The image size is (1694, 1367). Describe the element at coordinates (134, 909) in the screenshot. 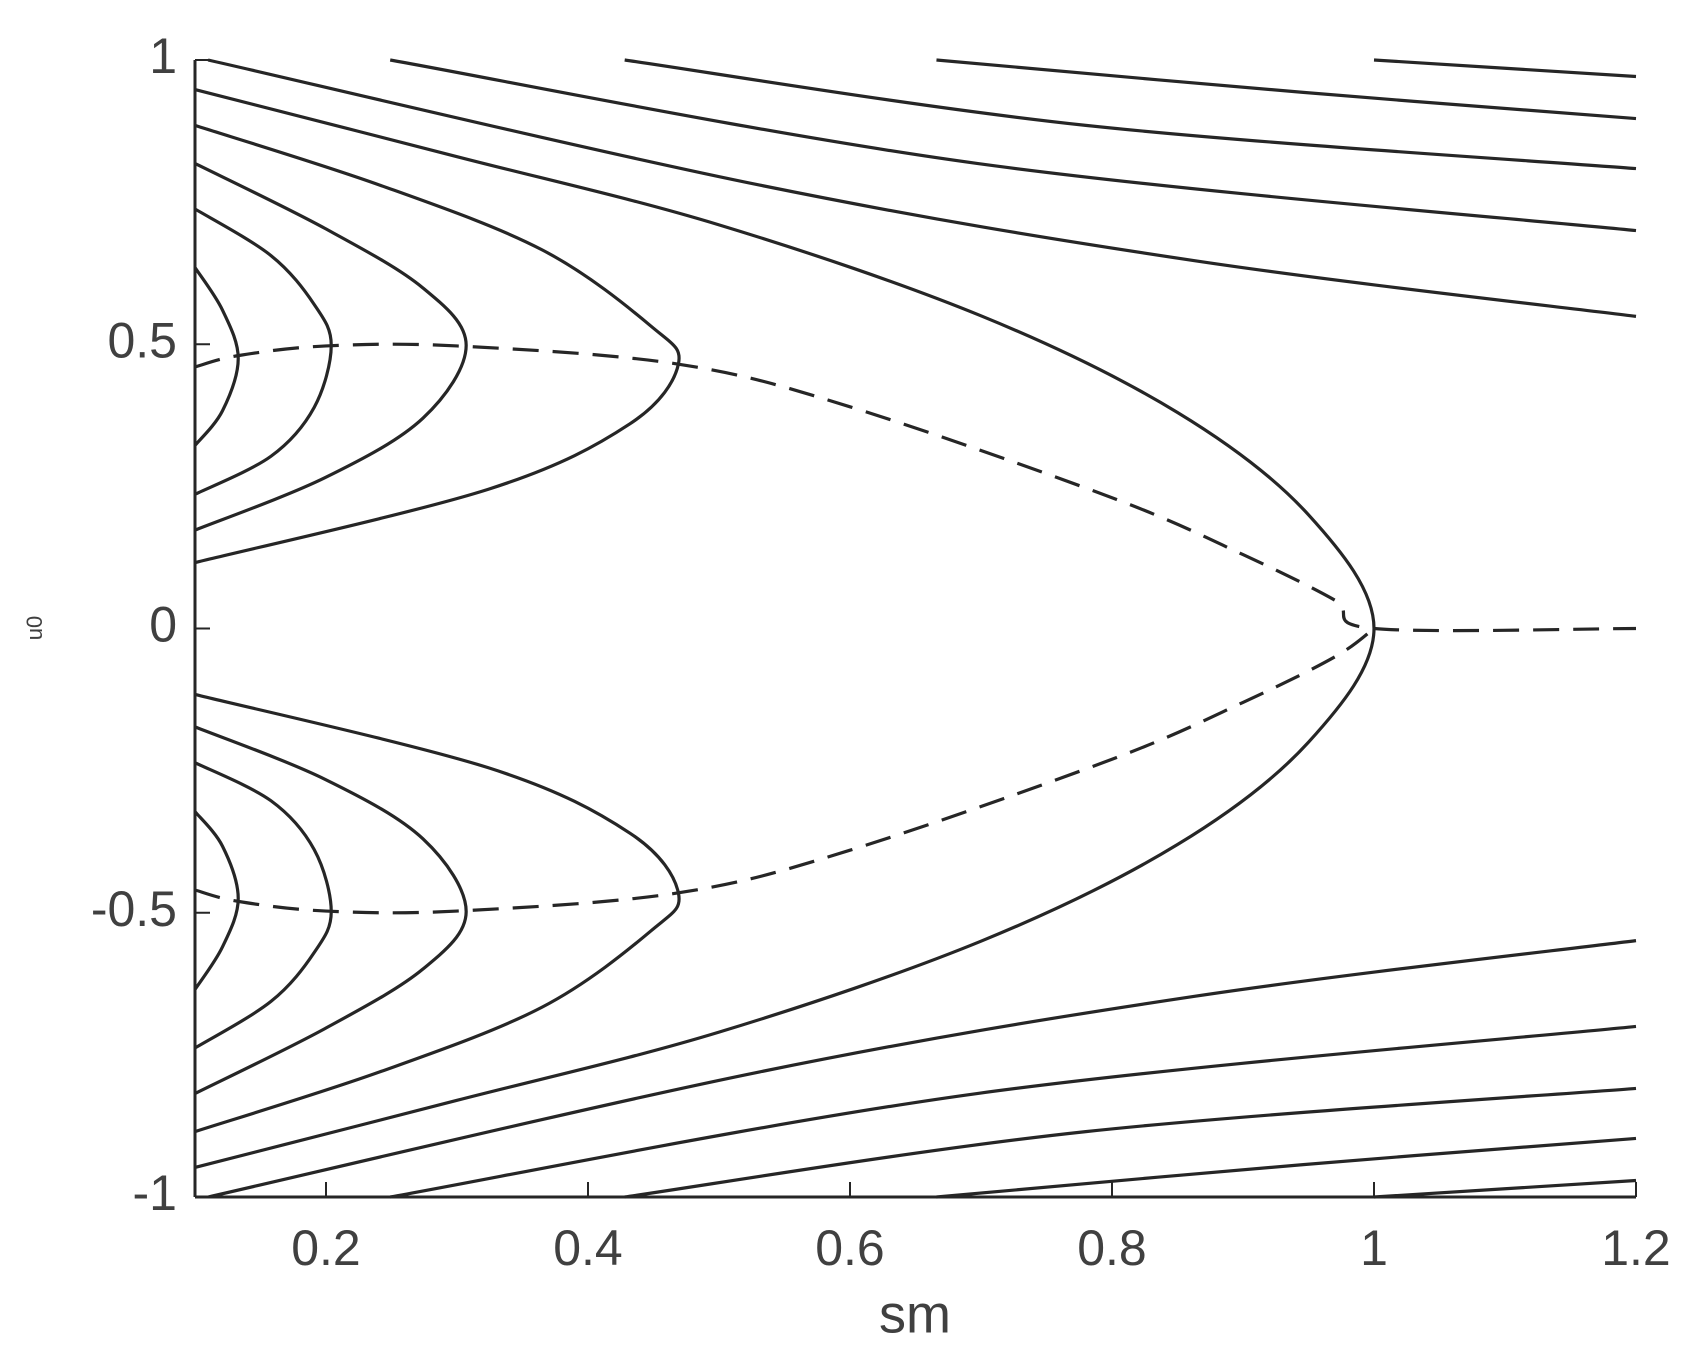

I see `y-tick-label: -0.5` at that location.